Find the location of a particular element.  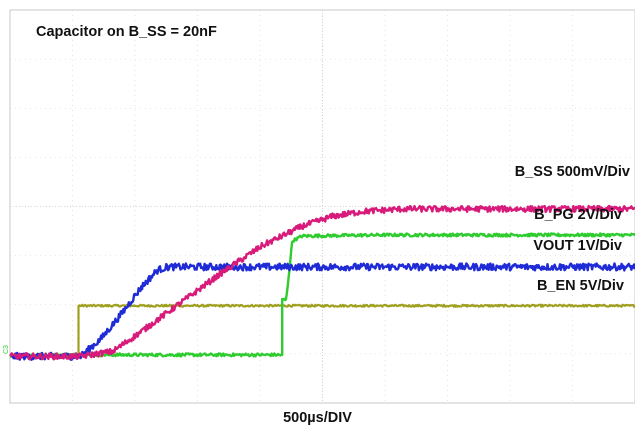

series-label-b-en: B_EN 5V/Div is located at coordinates (580, 286).